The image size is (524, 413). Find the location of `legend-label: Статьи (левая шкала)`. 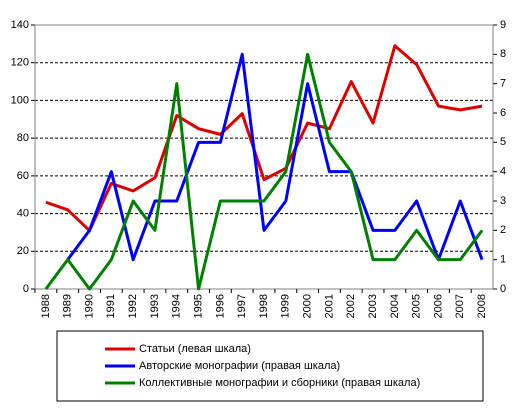

legend-label: Статьи (левая шкала) is located at coordinates (195, 349).